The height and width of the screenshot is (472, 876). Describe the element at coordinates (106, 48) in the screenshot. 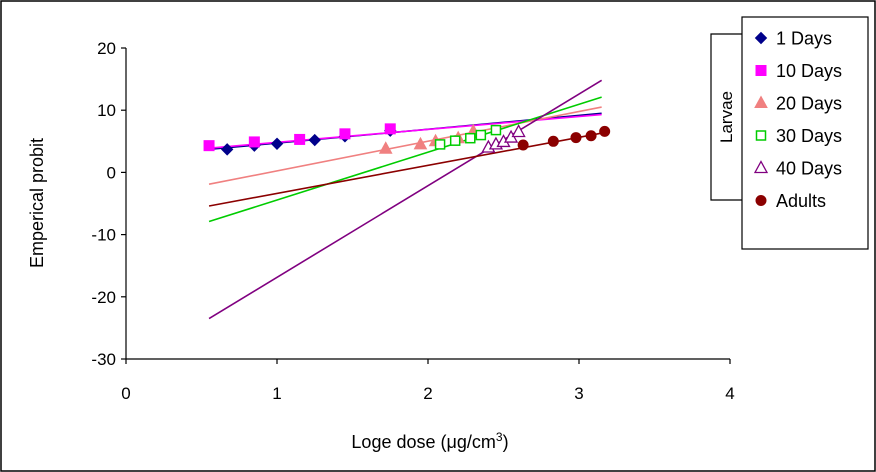

I see `y-tick-label: 20` at that location.